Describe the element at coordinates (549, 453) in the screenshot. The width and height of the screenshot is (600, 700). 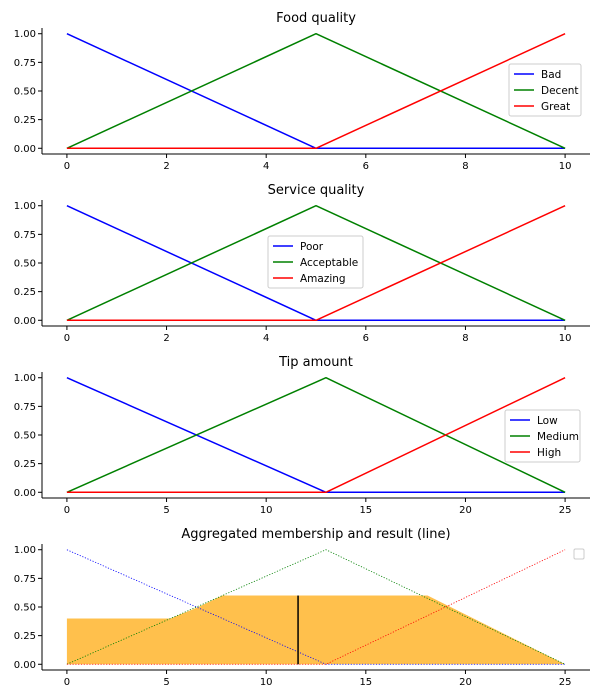
I see `legend-label-high: High` at that location.